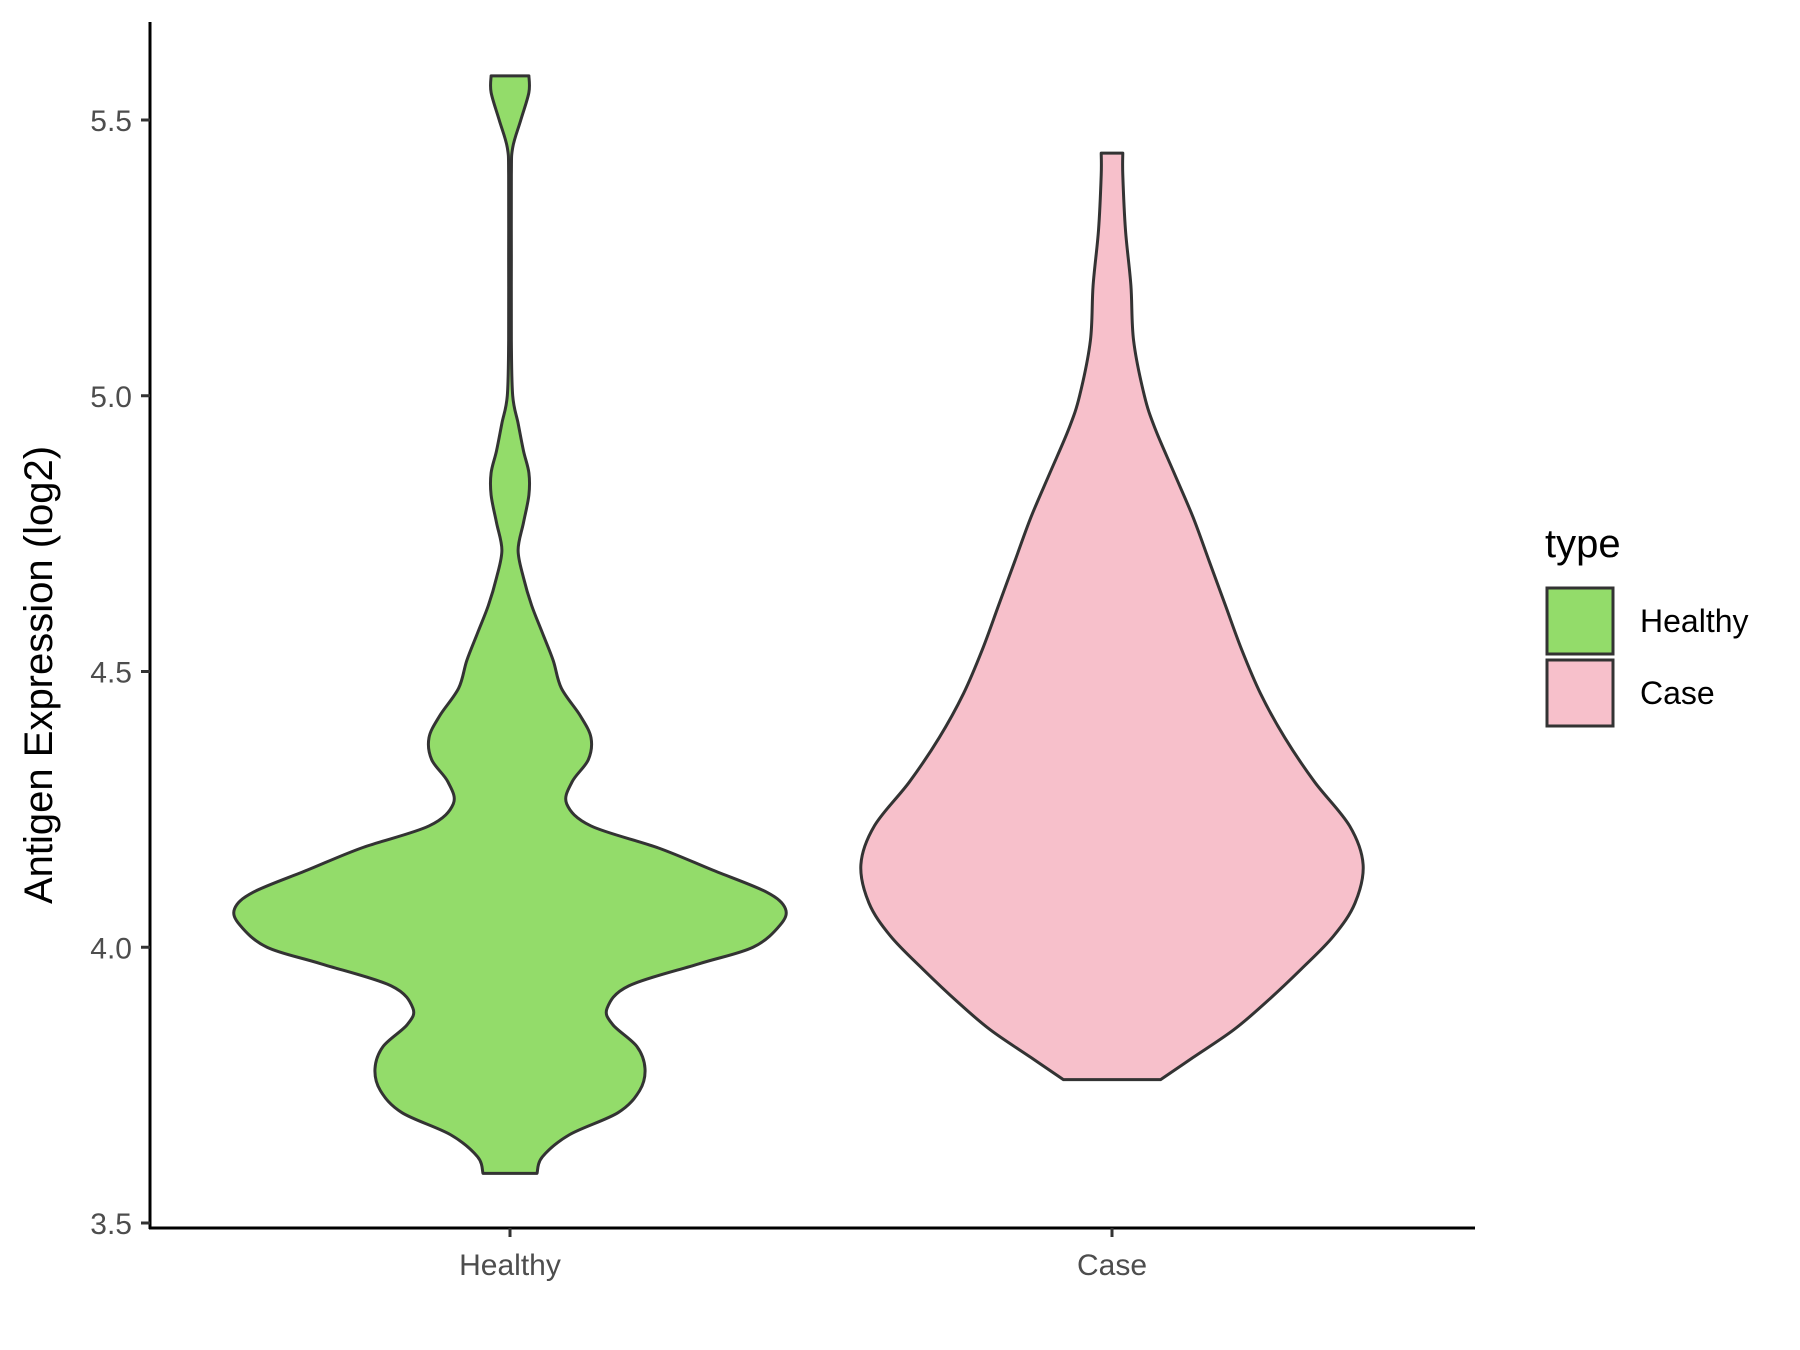 The height and width of the screenshot is (1350, 1800). Describe the element at coordinates (1694, 621) in the screenshot. I see `legend-label-healthy: Healthy` at that location.